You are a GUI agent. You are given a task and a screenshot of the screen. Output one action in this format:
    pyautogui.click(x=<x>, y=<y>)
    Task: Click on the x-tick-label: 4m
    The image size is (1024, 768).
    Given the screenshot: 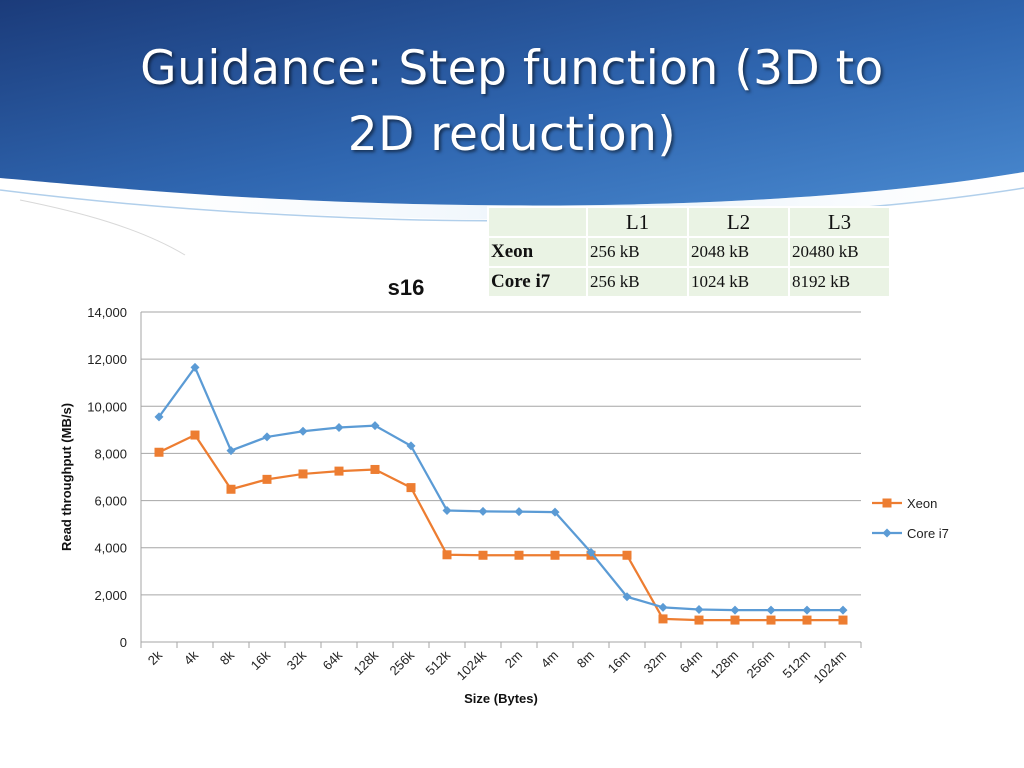 What is the action you would take?
    pyautogui.click(x=549, y=659)
    